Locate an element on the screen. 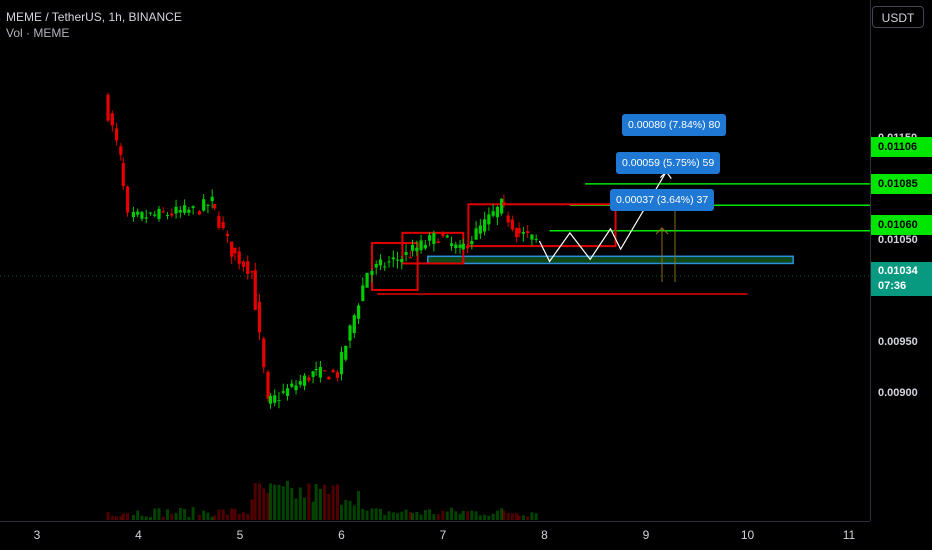  legend: MEME / TetherUS, 1h, BINANCE Vol · MEME is located at coordinates (94, 25).